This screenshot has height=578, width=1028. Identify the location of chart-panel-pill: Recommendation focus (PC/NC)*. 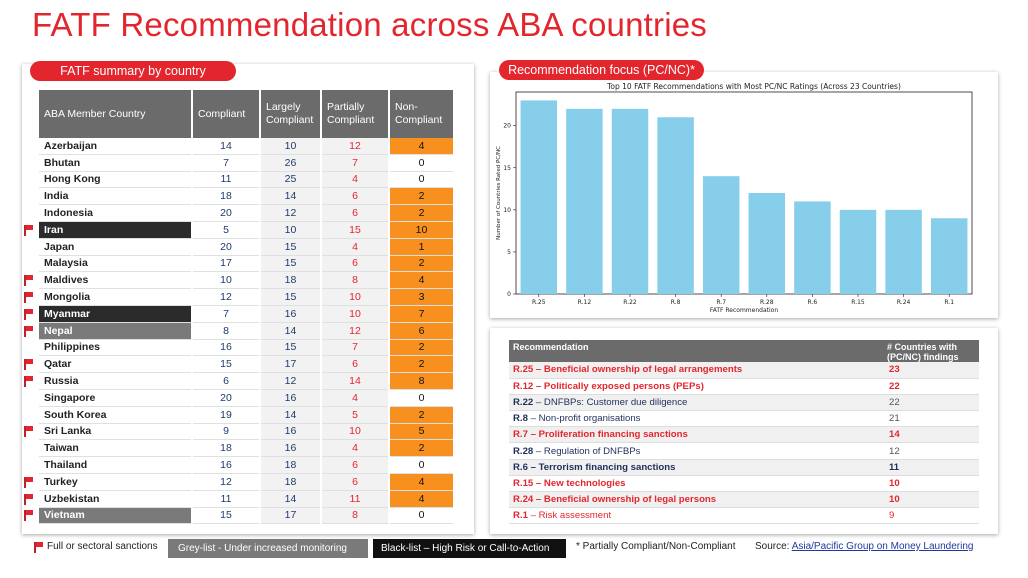
(601, 70).